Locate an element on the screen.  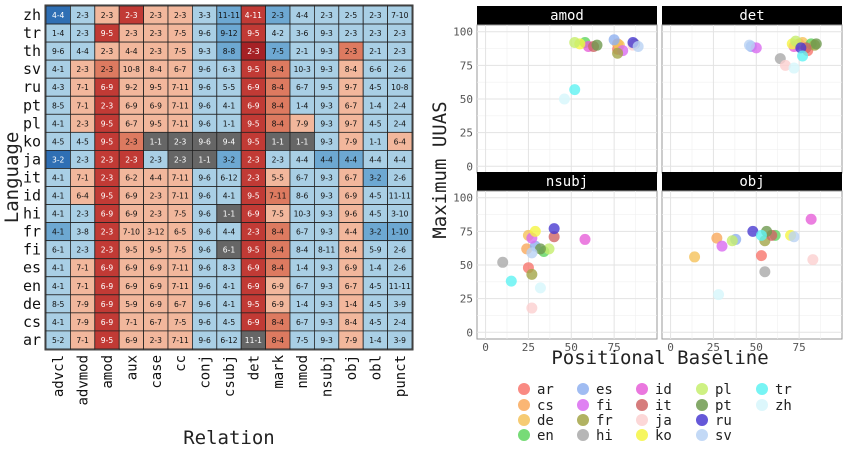
legend-label: ko is located at coordinates (663, 436).